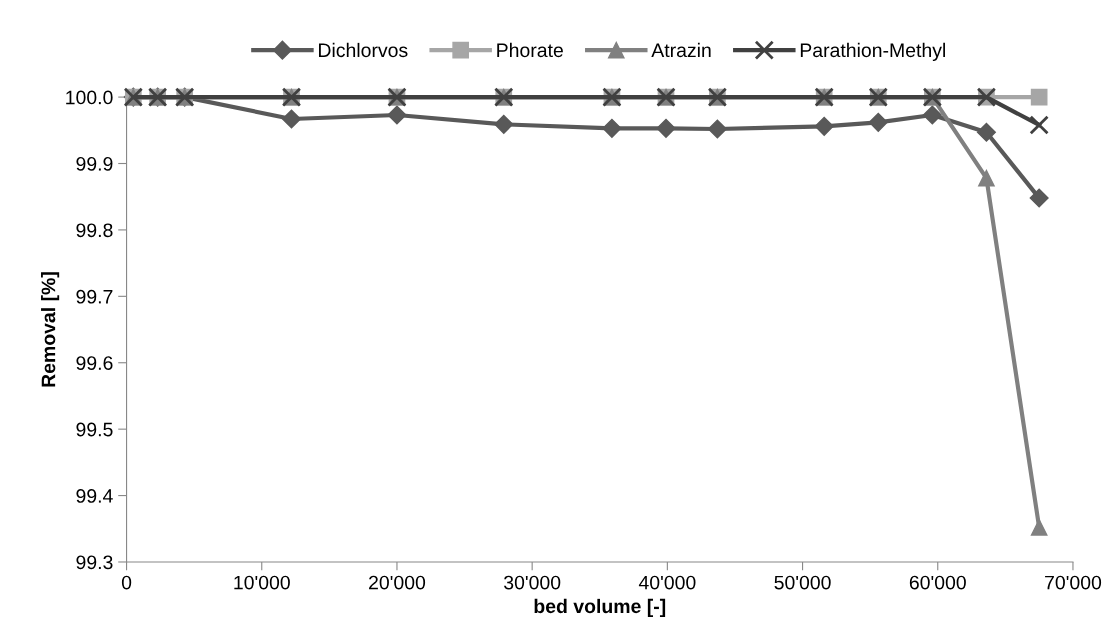 The image size is (1120, 643). I want to click on y-tick-label: 99.7, so click(94, 296).